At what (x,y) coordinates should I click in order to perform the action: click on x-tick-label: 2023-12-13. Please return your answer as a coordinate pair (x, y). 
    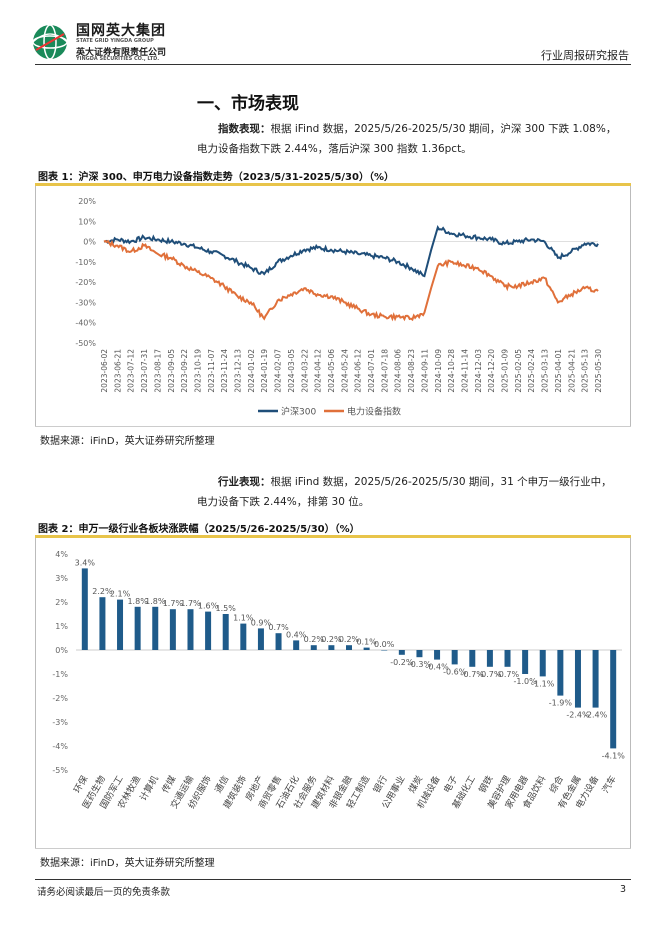
    Looking at the image, I should click on (238, 371).